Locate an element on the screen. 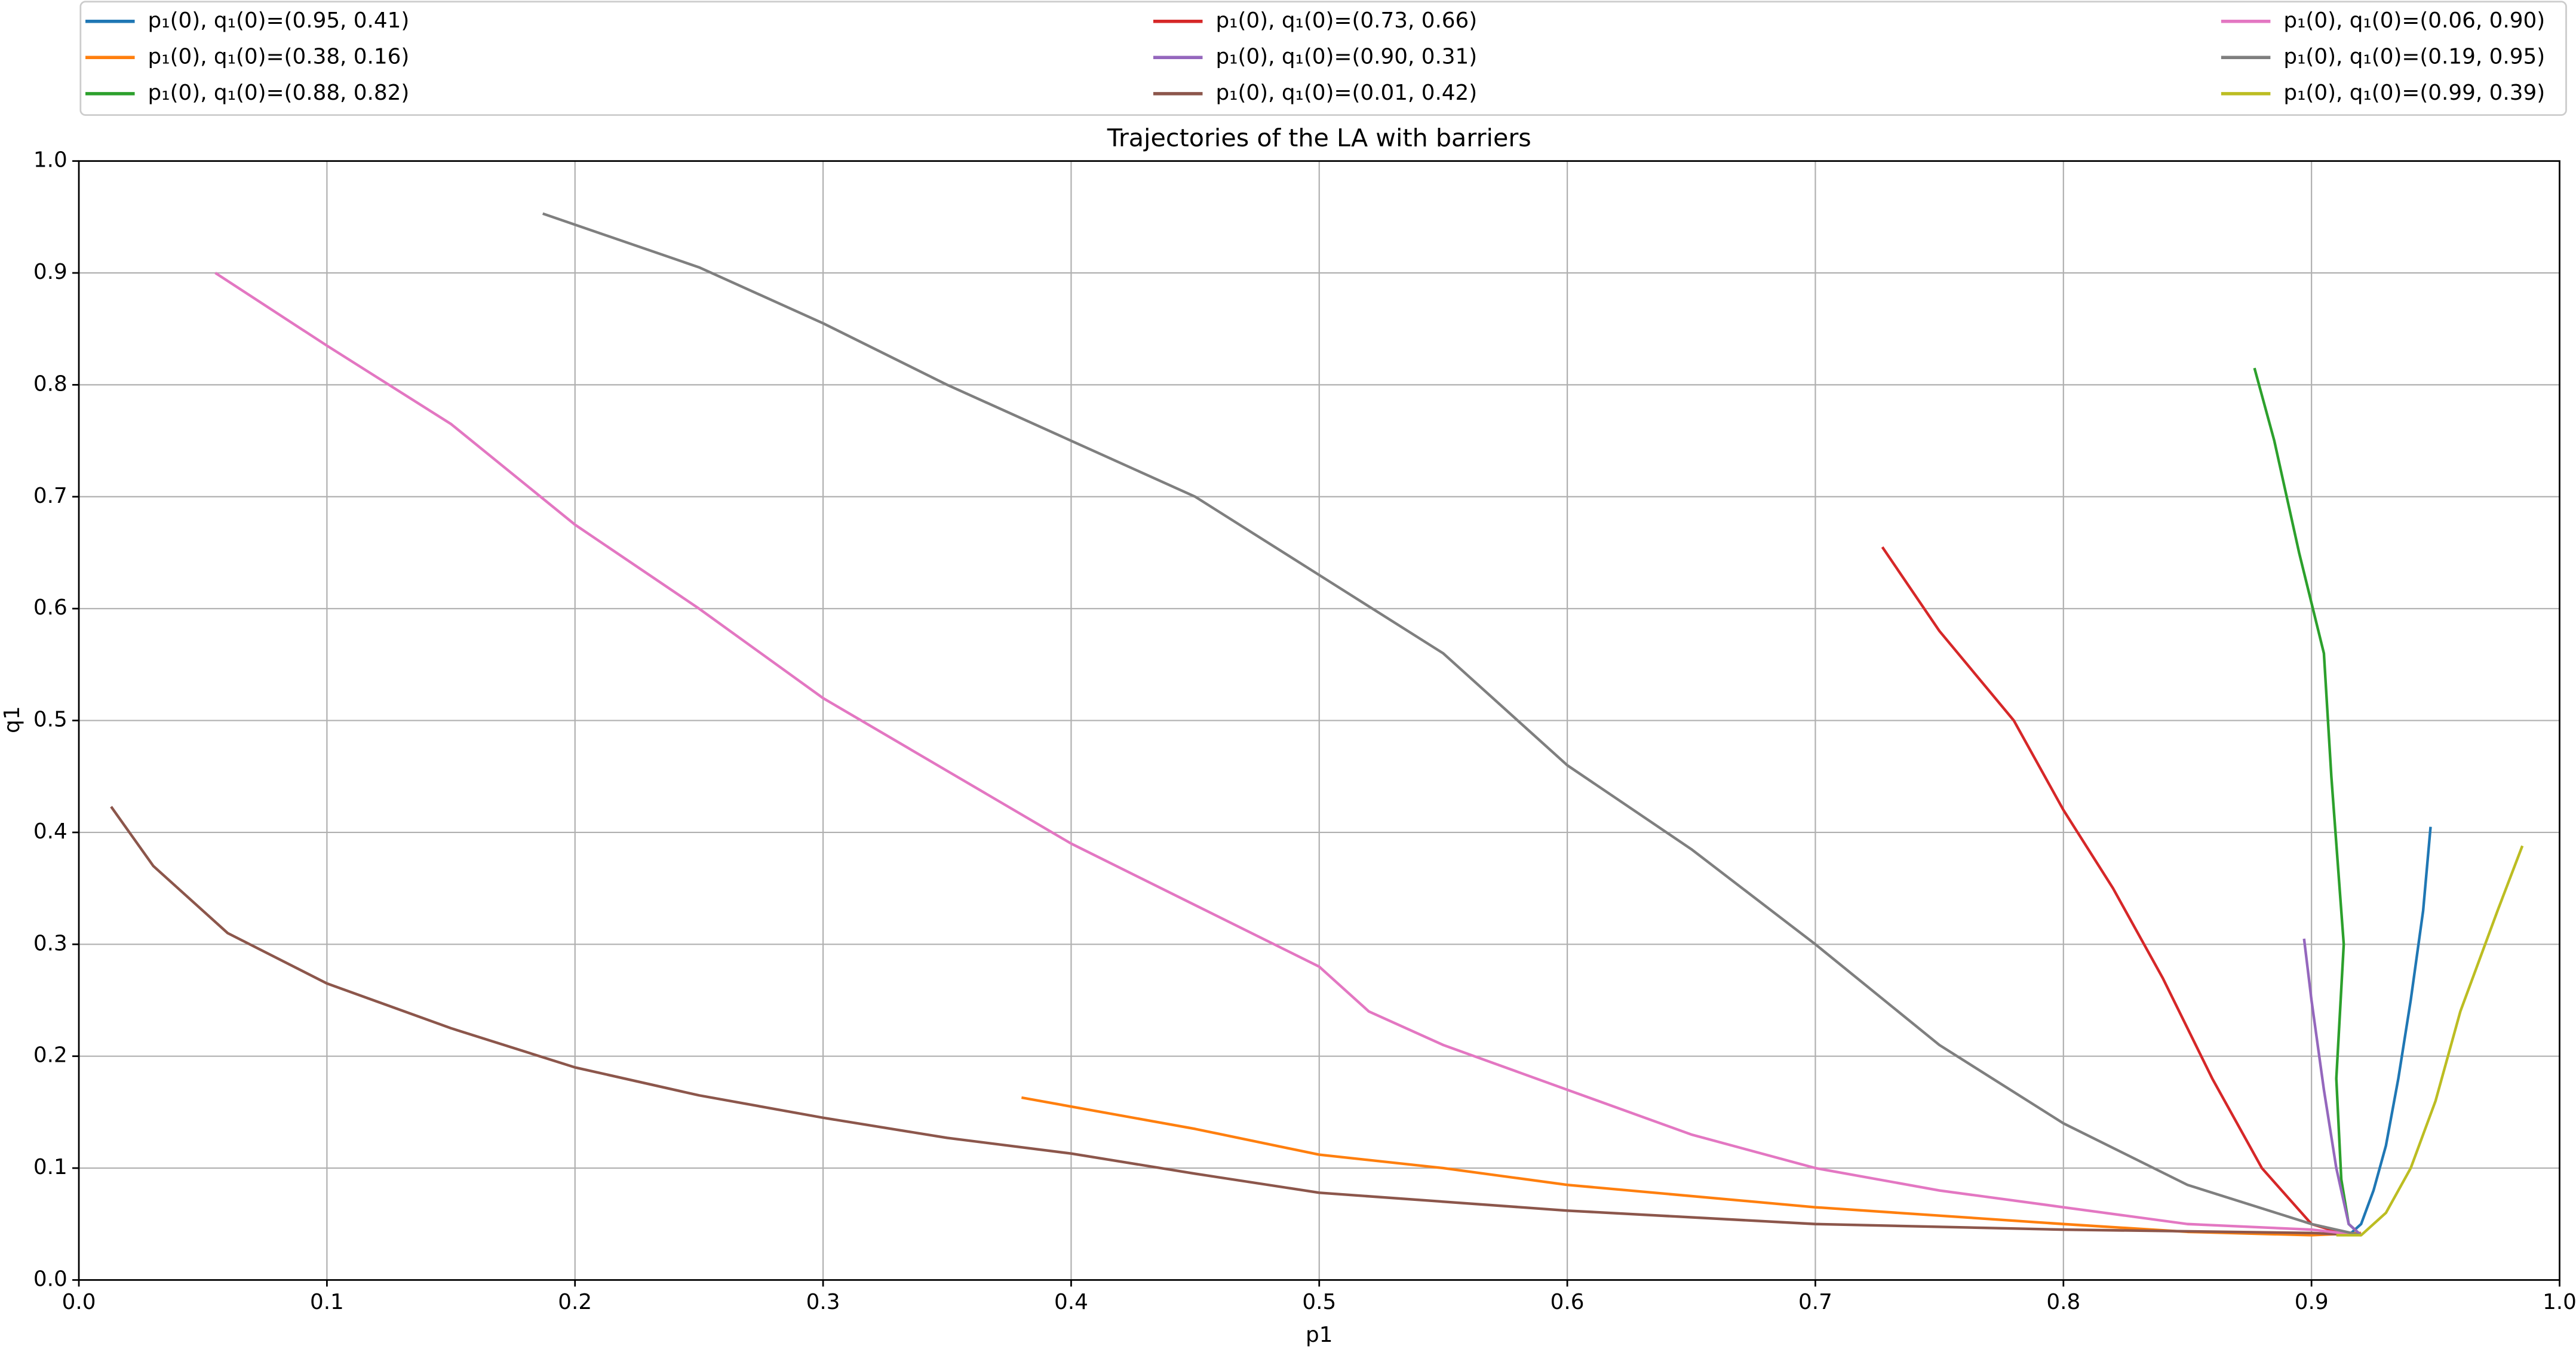 This screenshot has width=2576, height=1349. x-axis-label: p1 is located at coordinates (1319, 1335).